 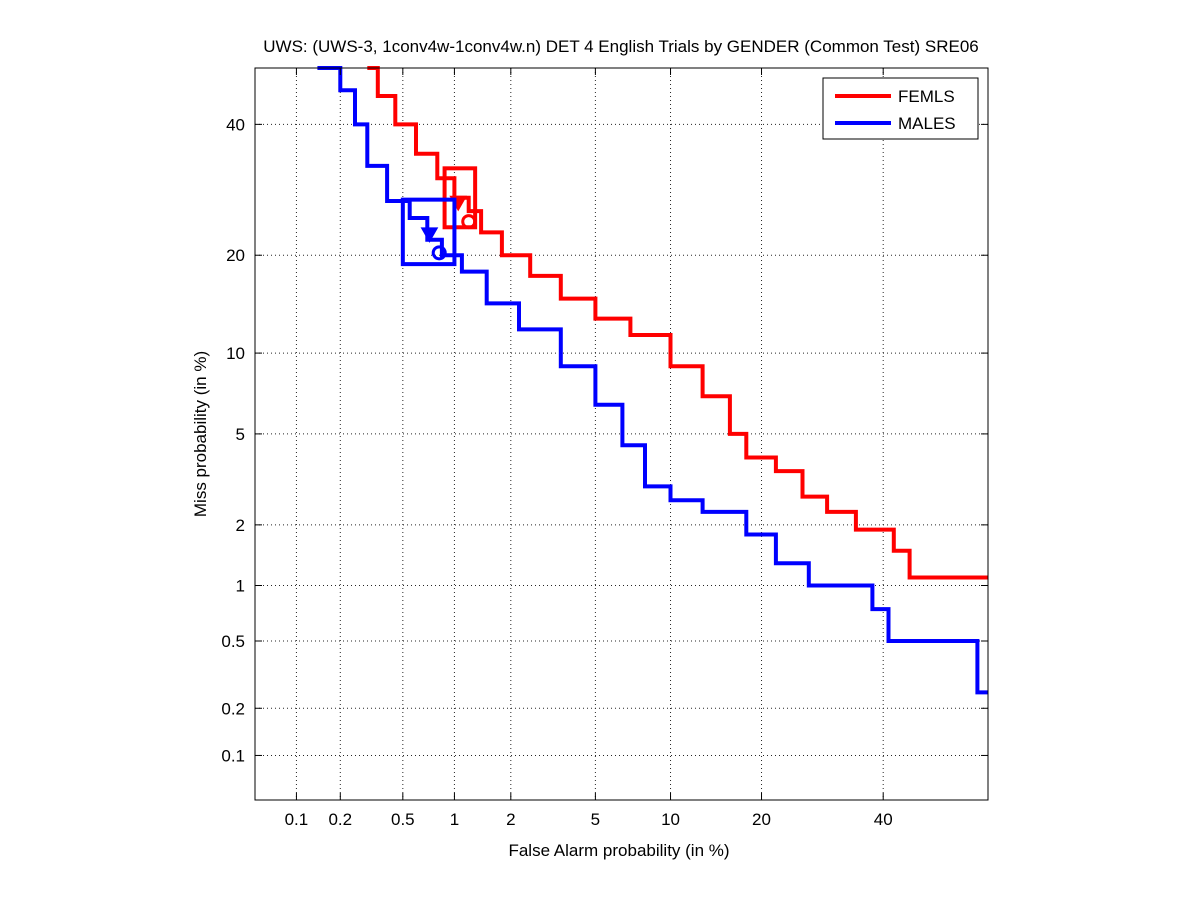 I want to click on legend-box, so click(x=900, y=108).